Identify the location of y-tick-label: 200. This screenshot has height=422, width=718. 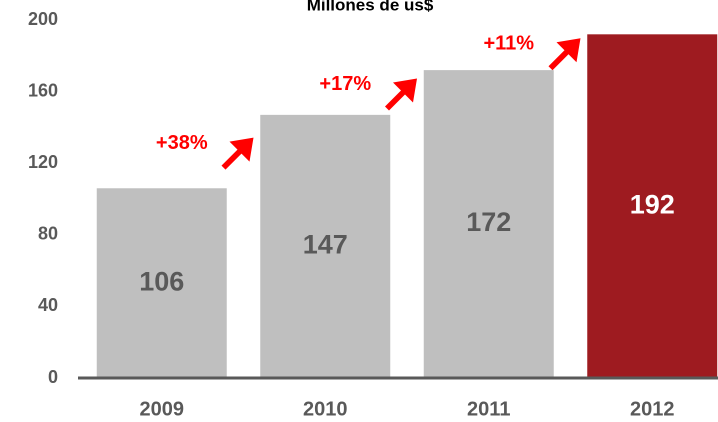
(43, 19).